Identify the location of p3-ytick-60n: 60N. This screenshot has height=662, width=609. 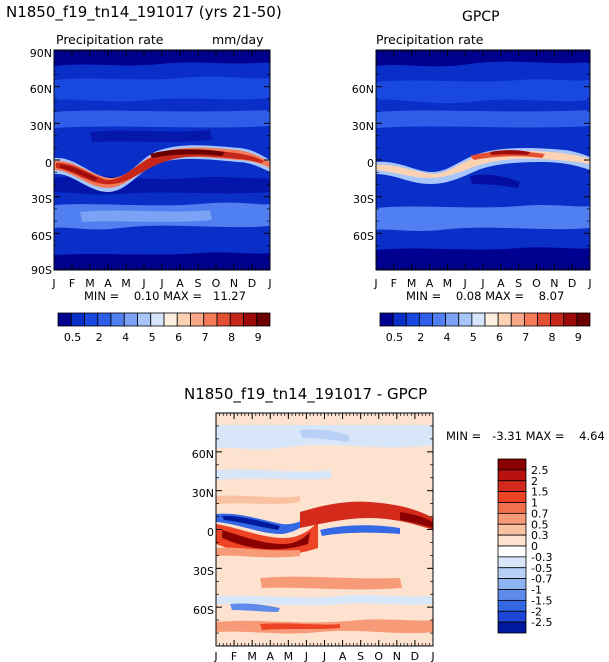
(203, 454).